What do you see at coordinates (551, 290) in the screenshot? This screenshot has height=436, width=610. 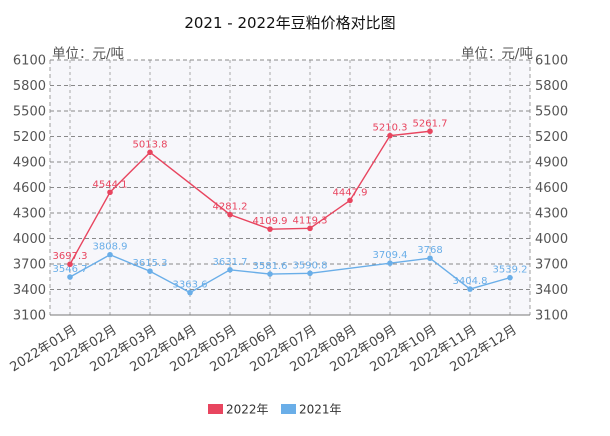 I see `y-tick-right: 3400` at bounding box center [551, 290].